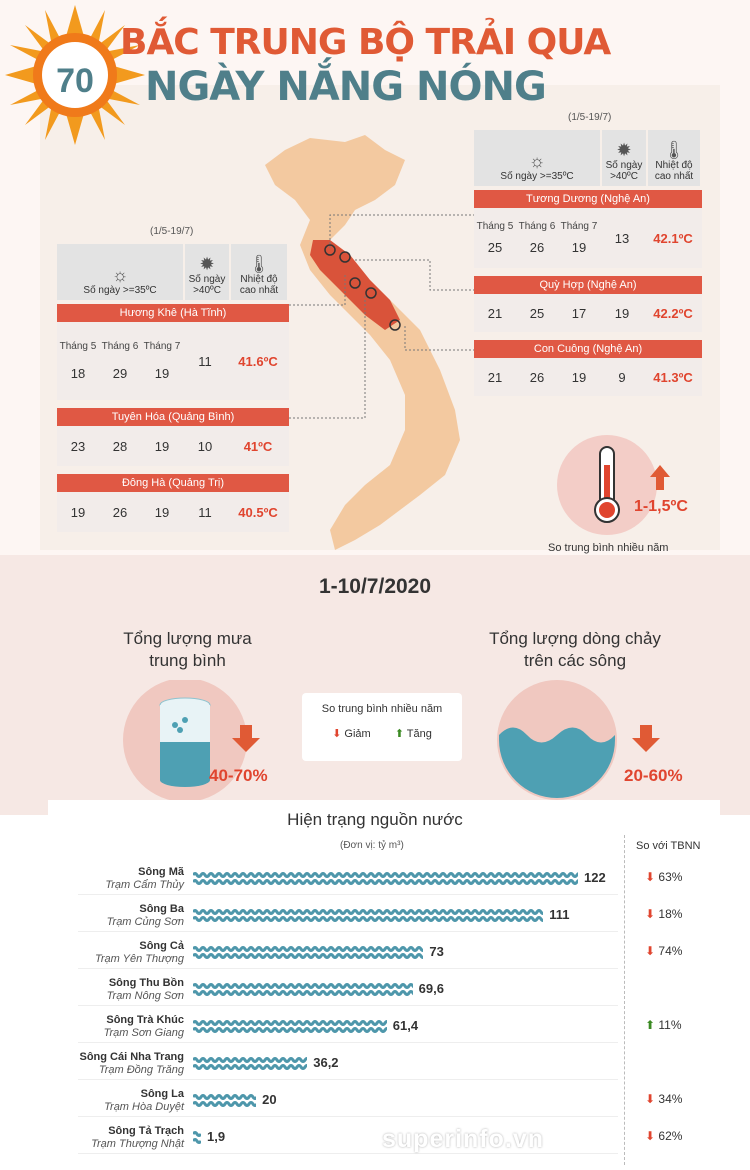 The width and height of the screenshot is (750, 1170). What do you see at coordinates (673, 377) in the screenshot?
I see `value-max: 41.3ºC` at bounding box center [673, 377].